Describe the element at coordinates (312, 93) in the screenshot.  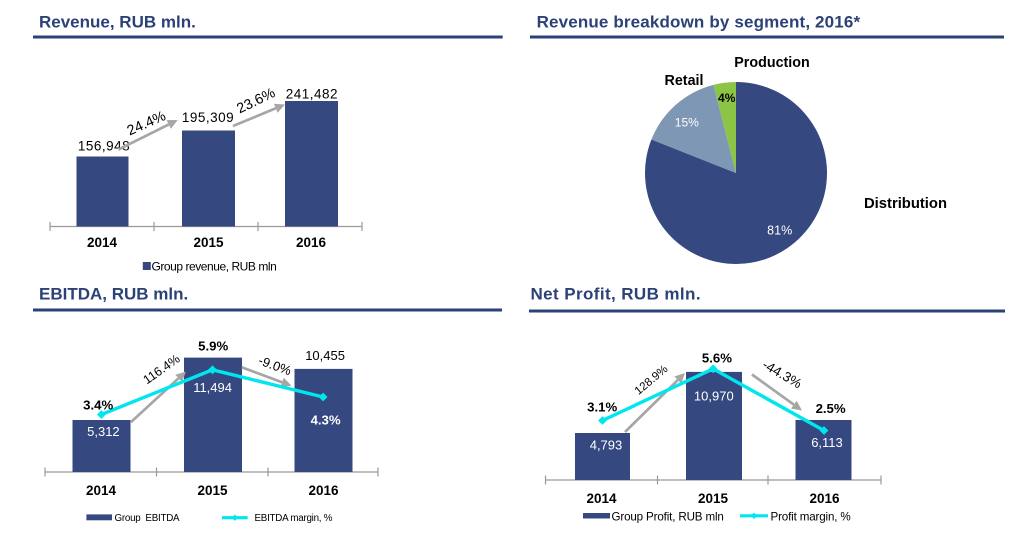
I see `svg-text: 241,482` at that location.